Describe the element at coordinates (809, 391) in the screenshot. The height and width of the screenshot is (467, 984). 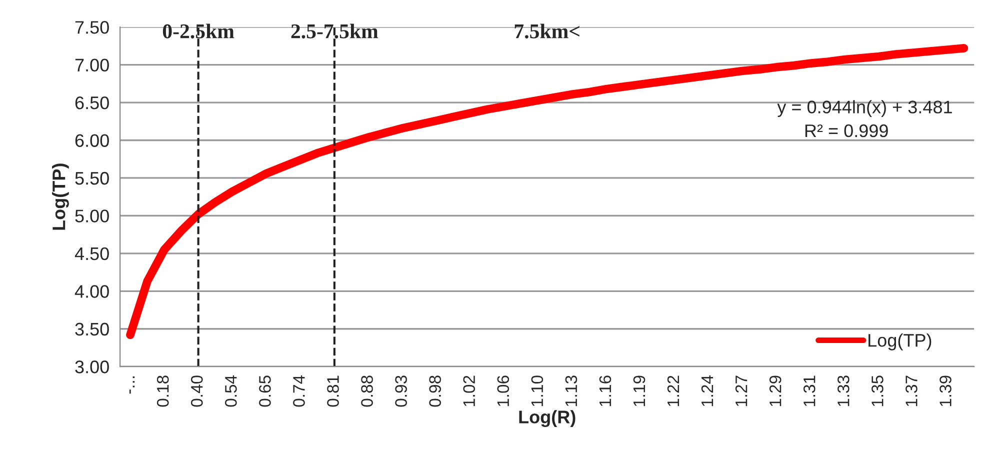
I see `x-tick-label: 1.31` at that location.